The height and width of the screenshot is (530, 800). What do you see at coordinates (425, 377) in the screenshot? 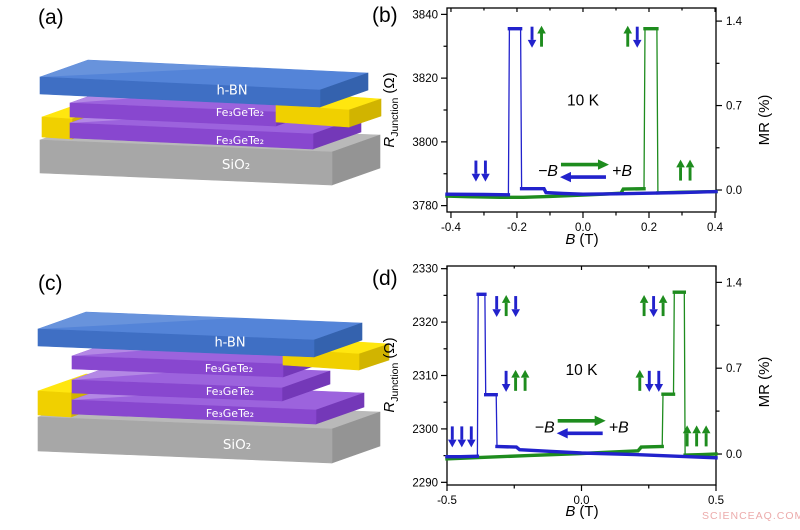
I see `y-axis-tick-label: 2310` at bounding box center [425, 377].